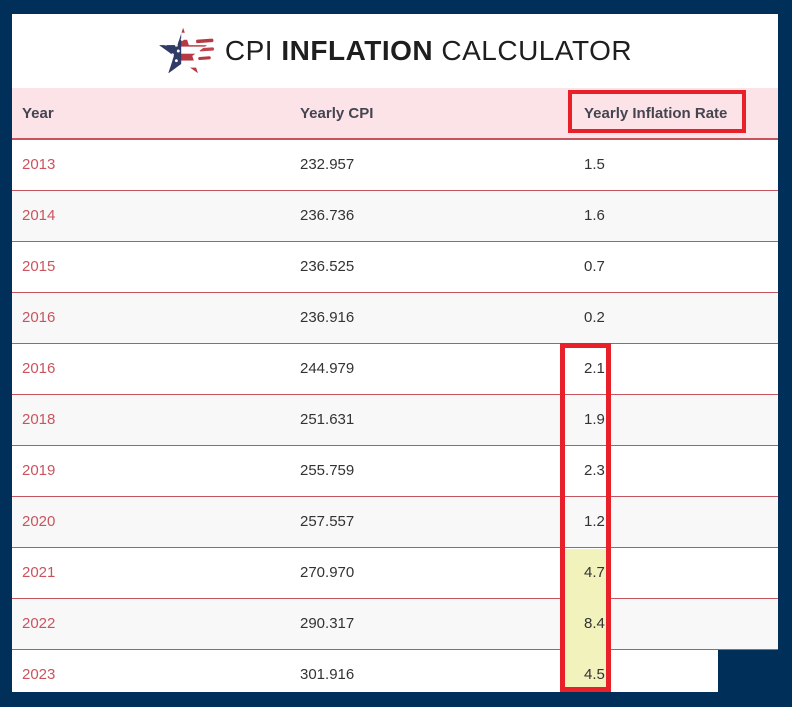 The image size is (792, 707). What do you see at coordinates (675, 573) in the screenshot?
I see `inflation-rate-value: 4.7` at bounding box center [675, 573].